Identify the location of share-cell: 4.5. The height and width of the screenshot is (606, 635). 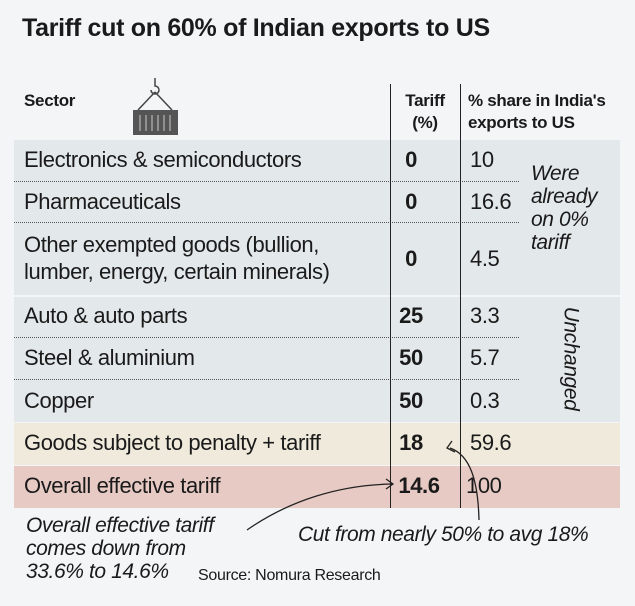
(485, 258).